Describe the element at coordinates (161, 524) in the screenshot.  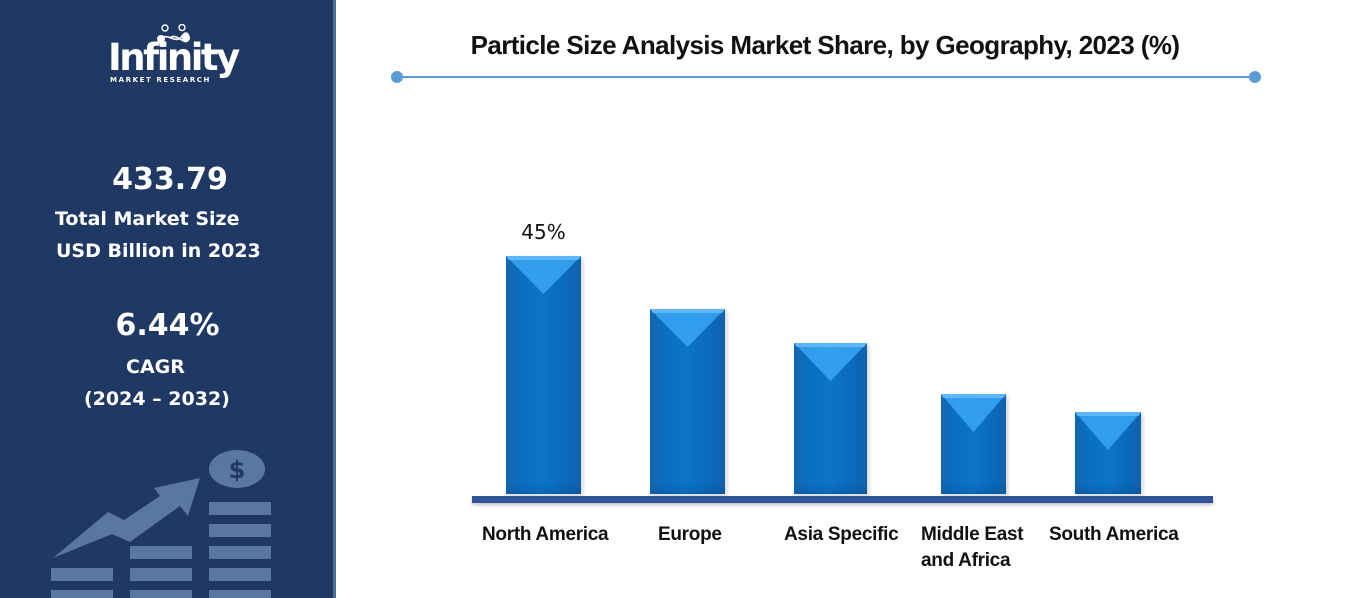
I see `growth-chart-dollar-icon: $` at that location.